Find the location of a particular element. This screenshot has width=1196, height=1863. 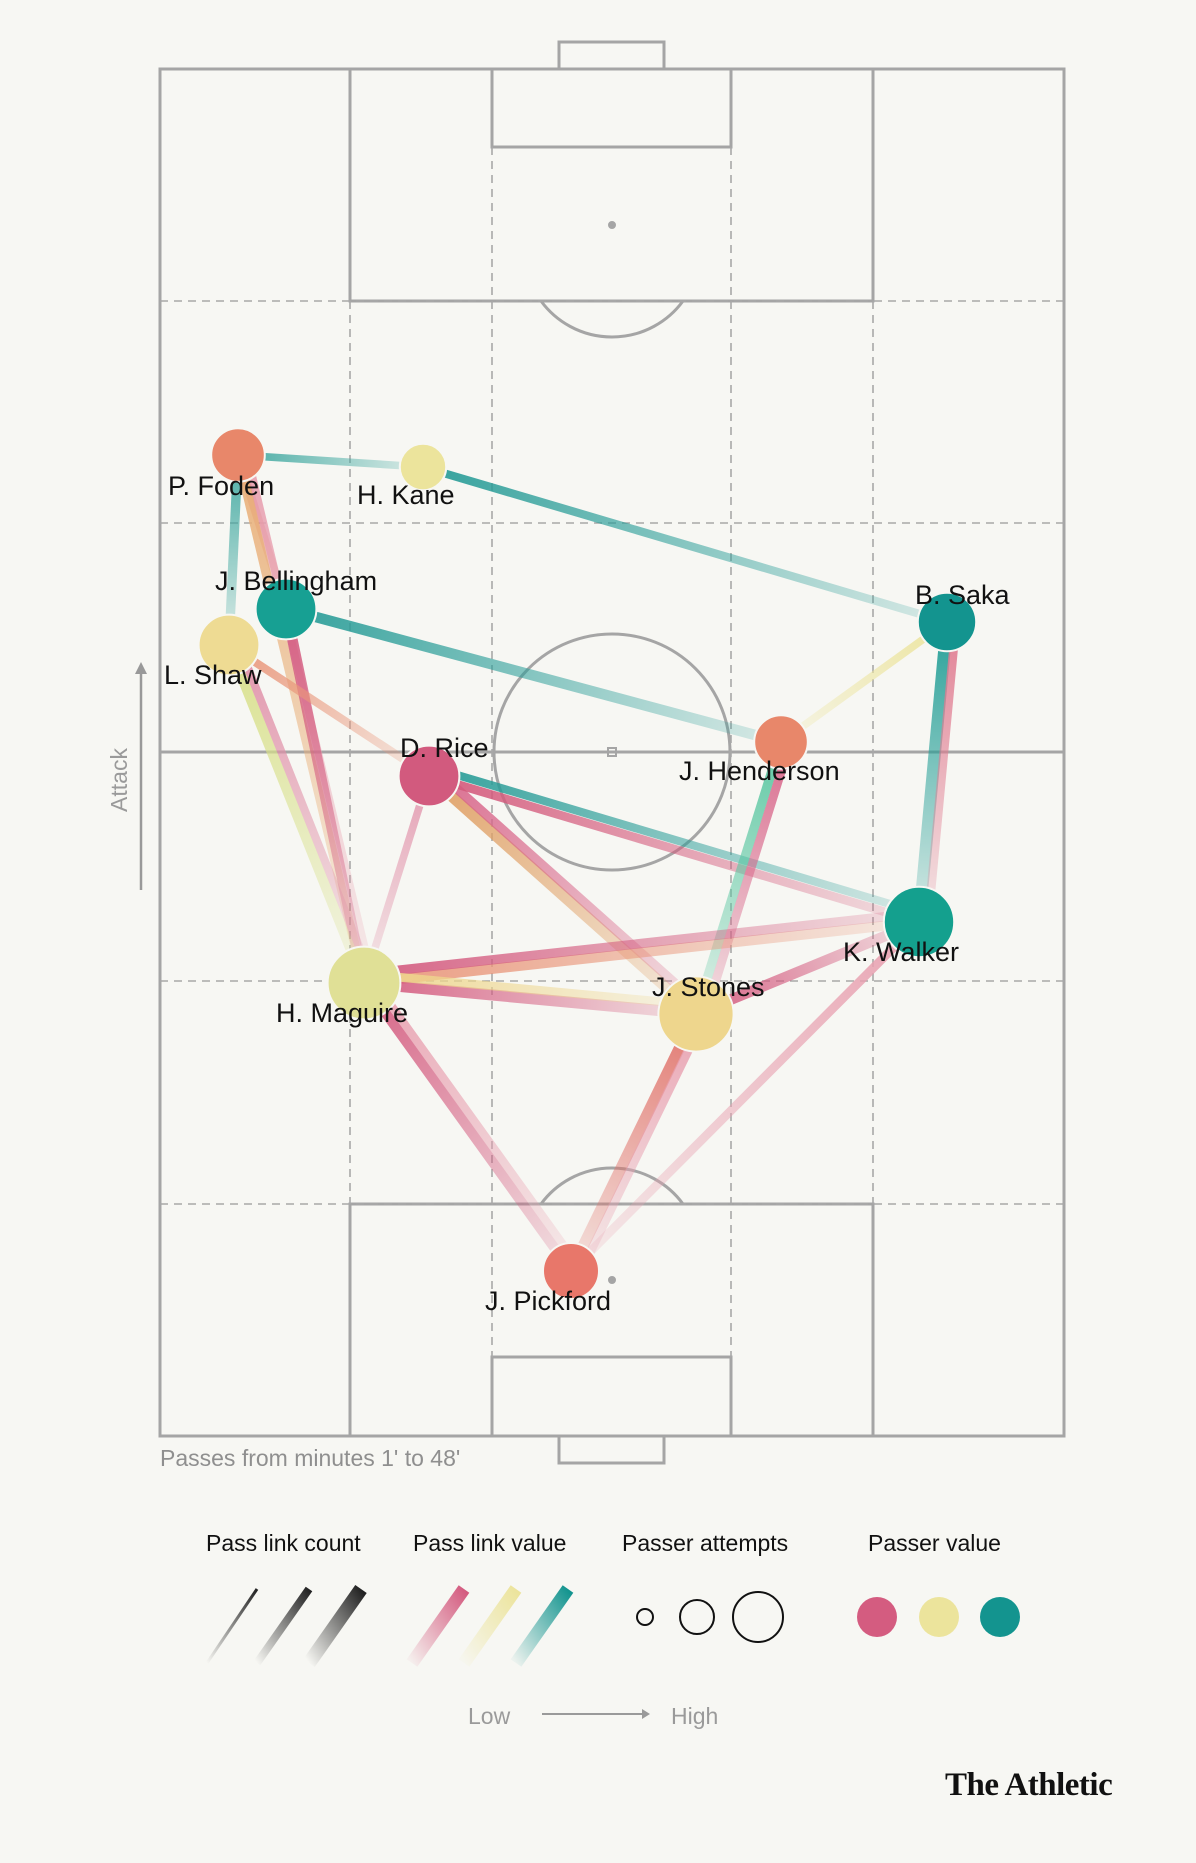

time-range-note: Passes from minutes 1' to 48' is located at coordinates (310, 1458).